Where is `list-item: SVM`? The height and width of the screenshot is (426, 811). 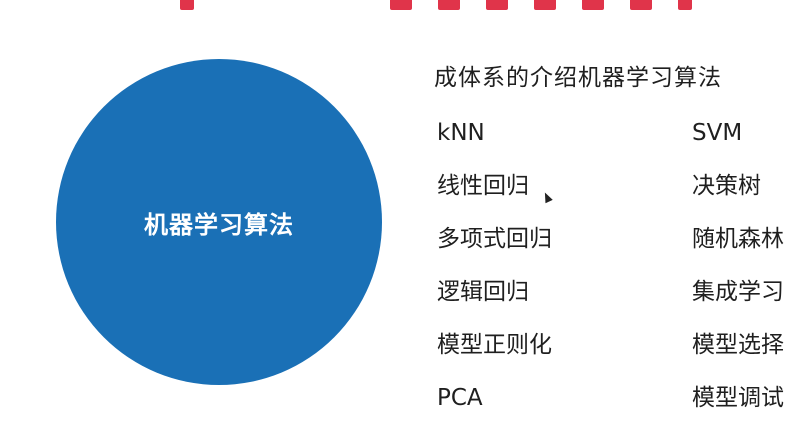 list-item: SVM is located at coordinates (717, 133).